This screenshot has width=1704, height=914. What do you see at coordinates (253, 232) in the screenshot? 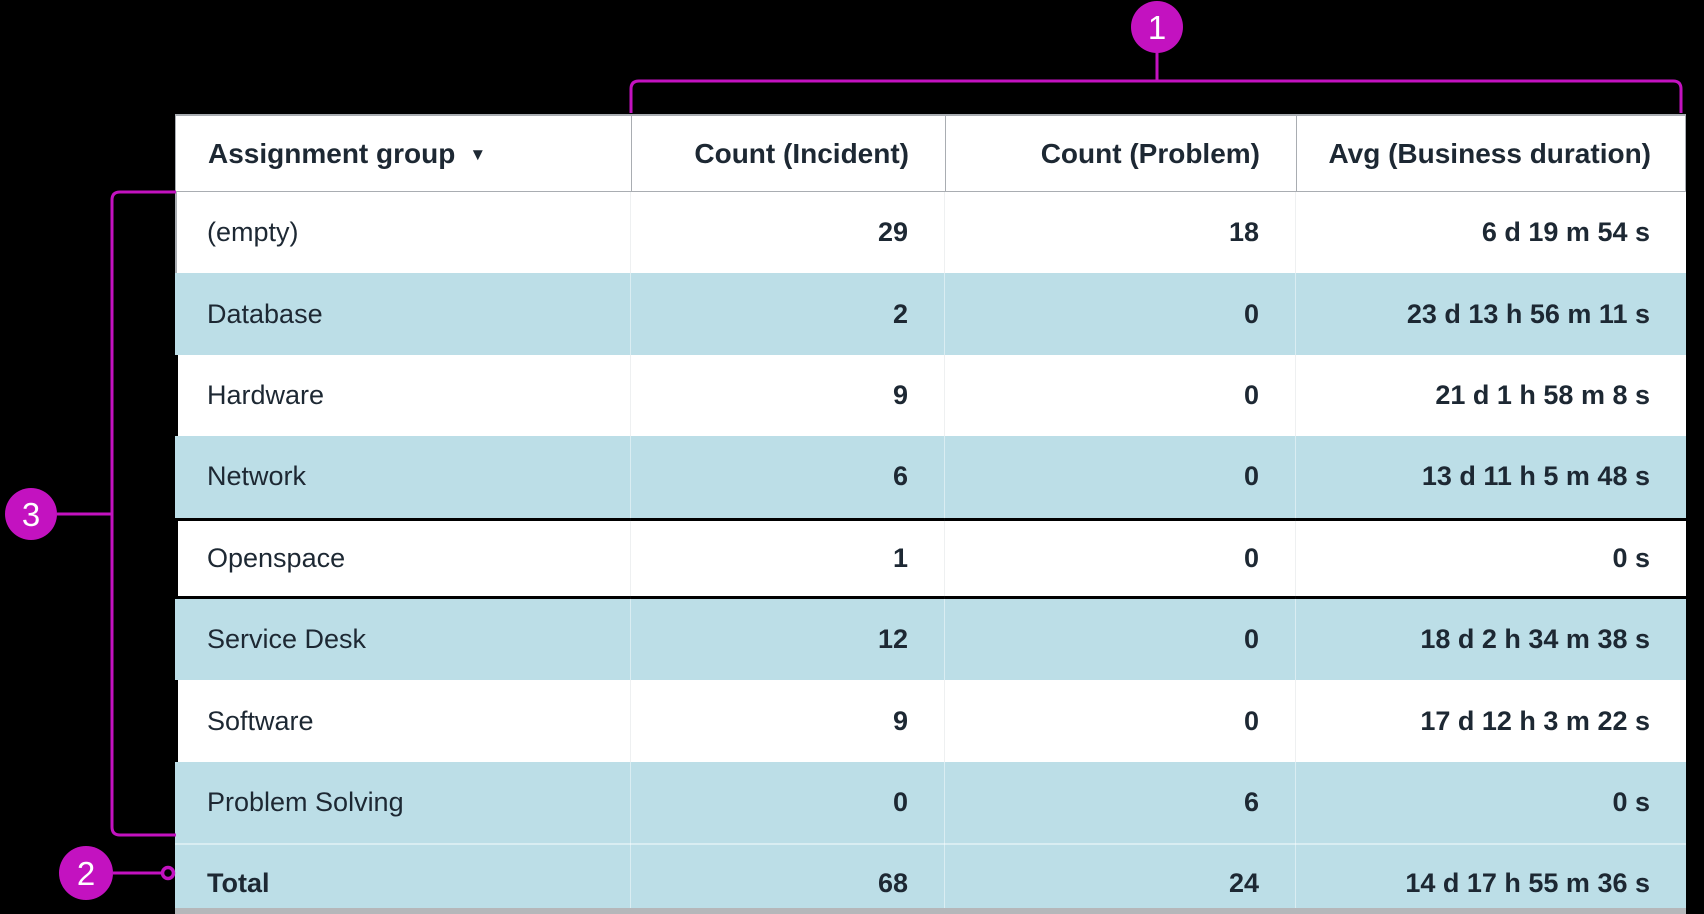
I see `cell-assignment-group: (empty)` at bounding box center [253, 232].